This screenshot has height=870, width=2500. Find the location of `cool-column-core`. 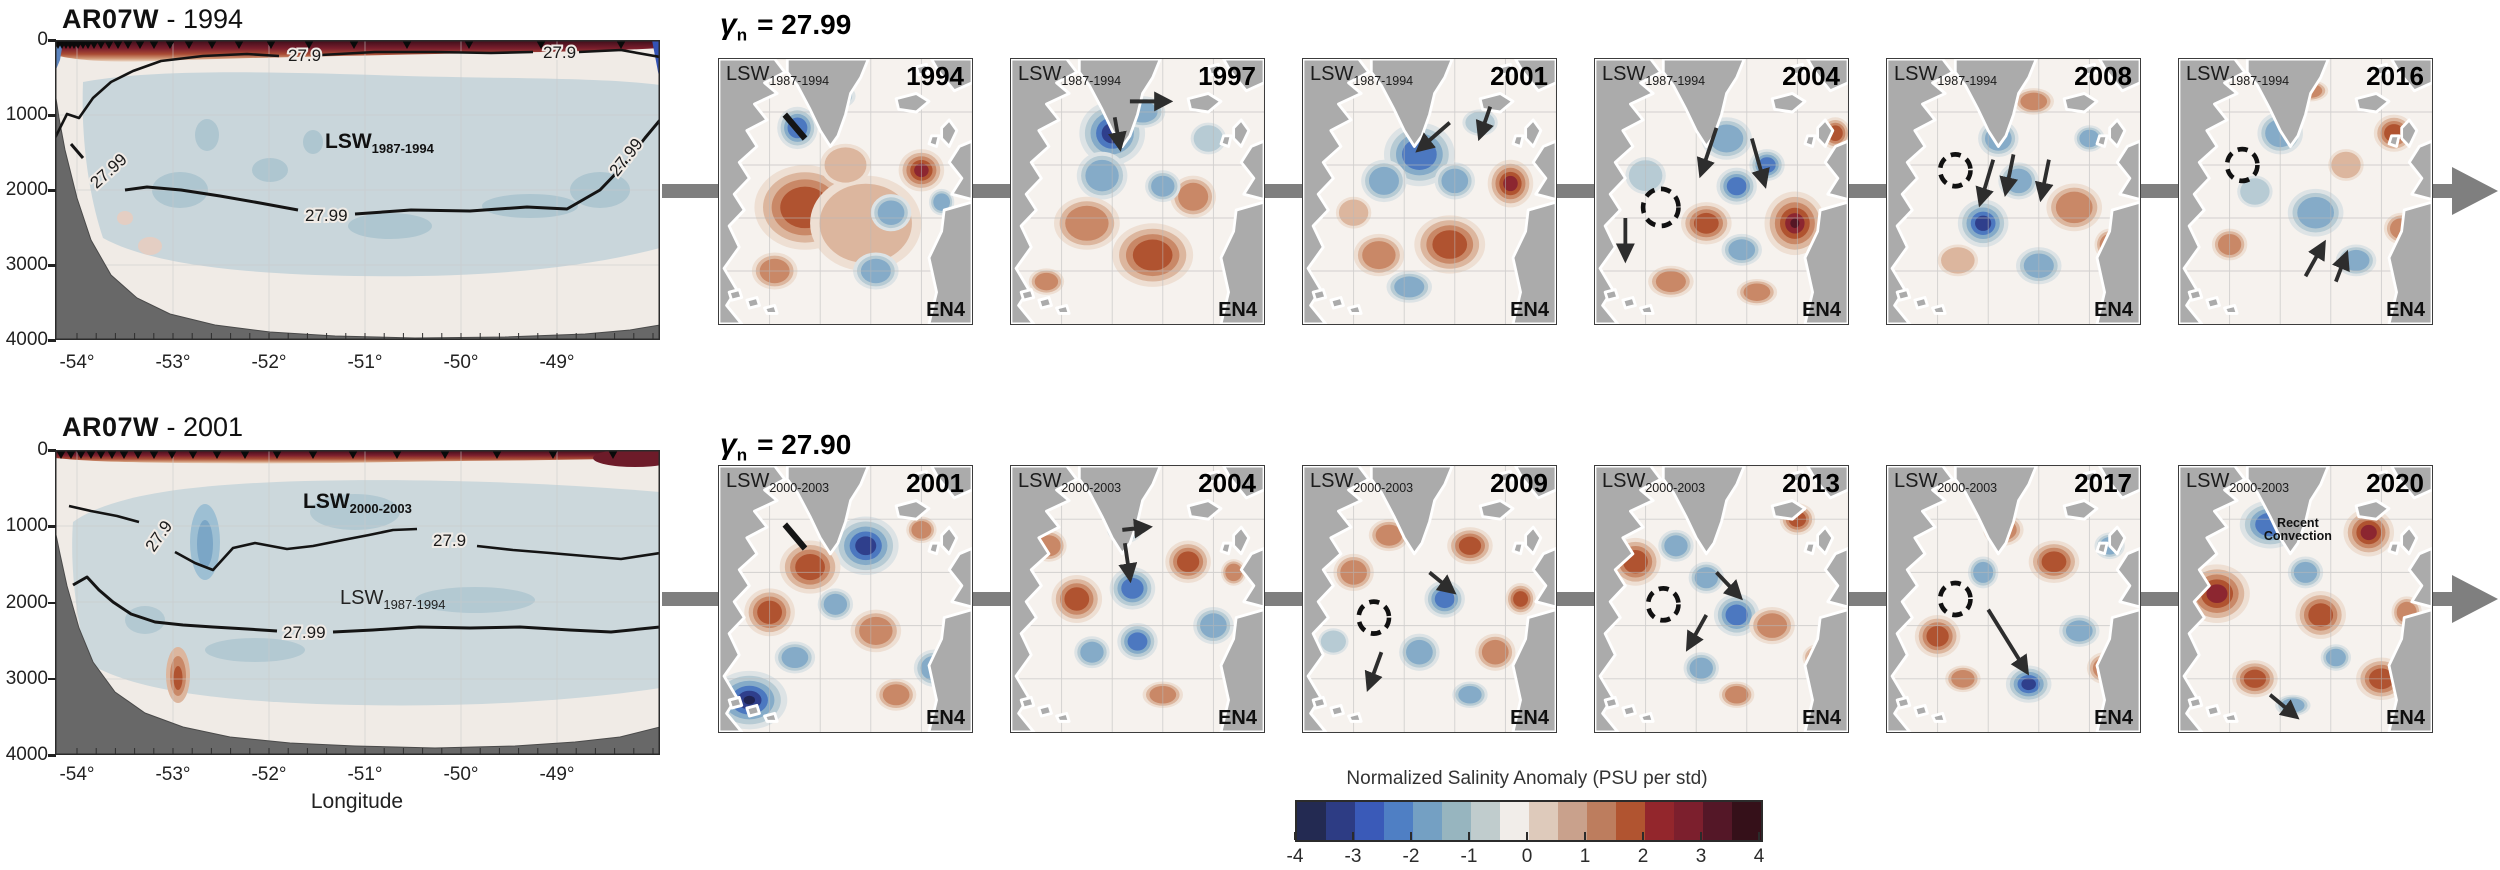

cool-column-core is located at coordinates (205, 544).